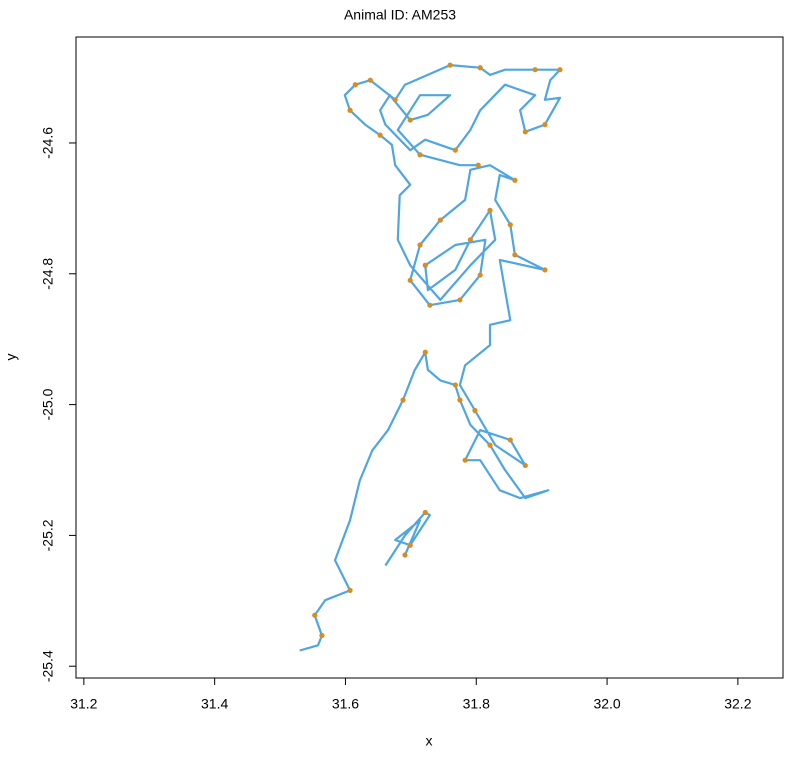 This screenshot has height=771, width=802. What do you see at coordinates (214, 704) in the screenshot?
I see `x-tick-label: 31.4` at bounding box center [214, 704].